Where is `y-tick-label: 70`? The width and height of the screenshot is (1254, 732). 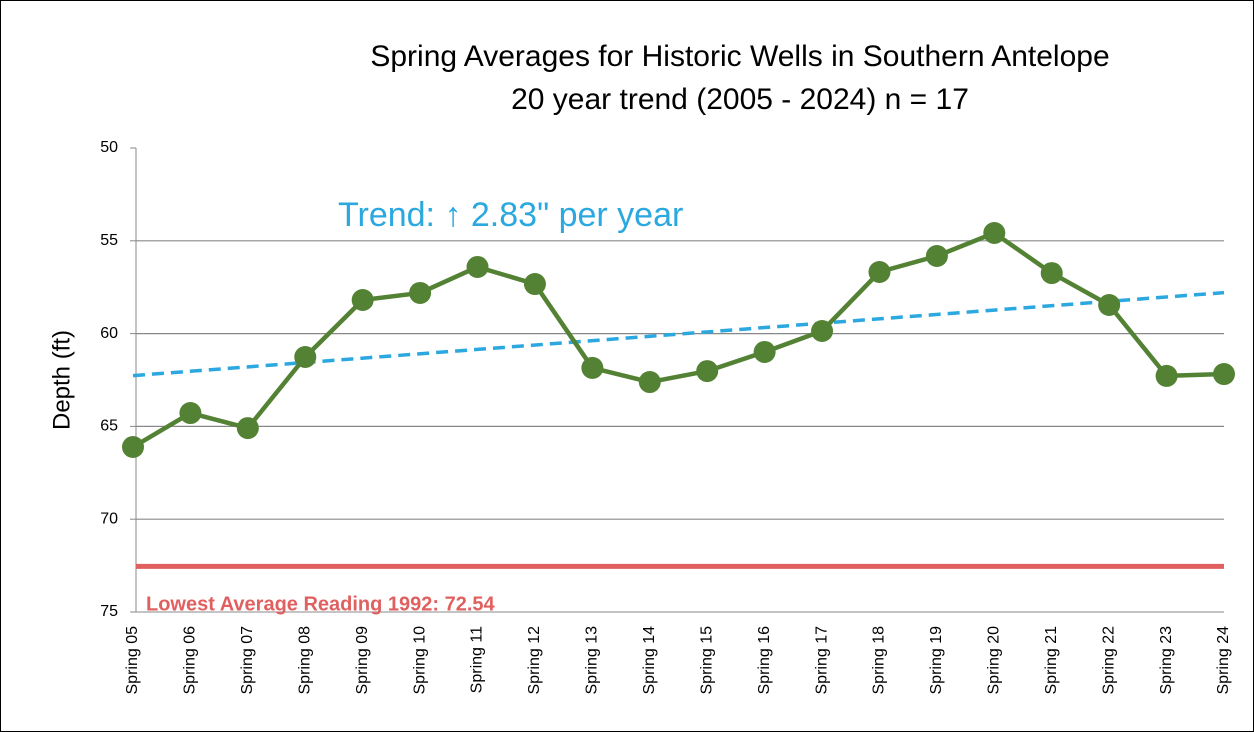 y-tick-label: 70 is located at coordinates (109, 518).